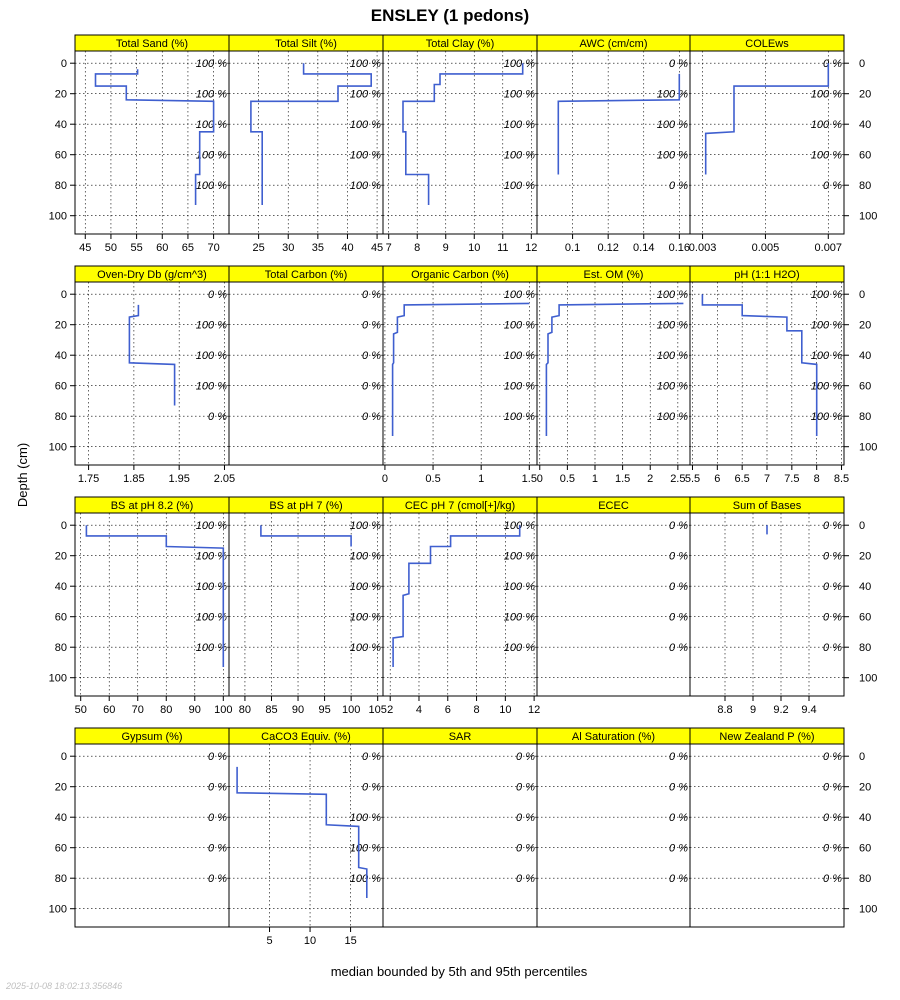 The image size is (900, 1000). What do you see at coordinates (377, 248) in the screenshot?
I see `x-tick-label: 45` at bounding box center [377, 248].